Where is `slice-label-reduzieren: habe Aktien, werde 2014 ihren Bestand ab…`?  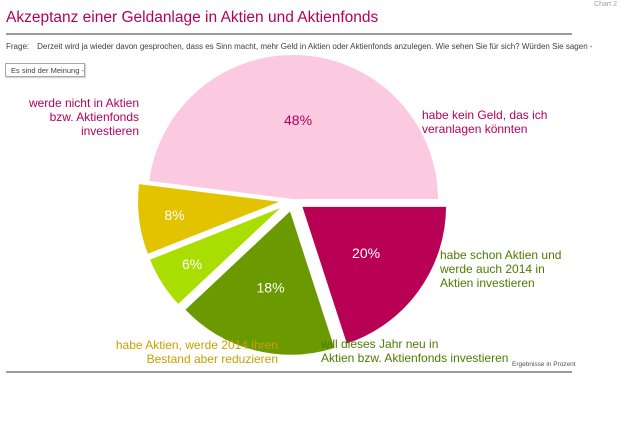 slice-label-reduzieren: habe Aktien, werde 2014 ihren Bestand ab… is located at coordinates (197, 352).